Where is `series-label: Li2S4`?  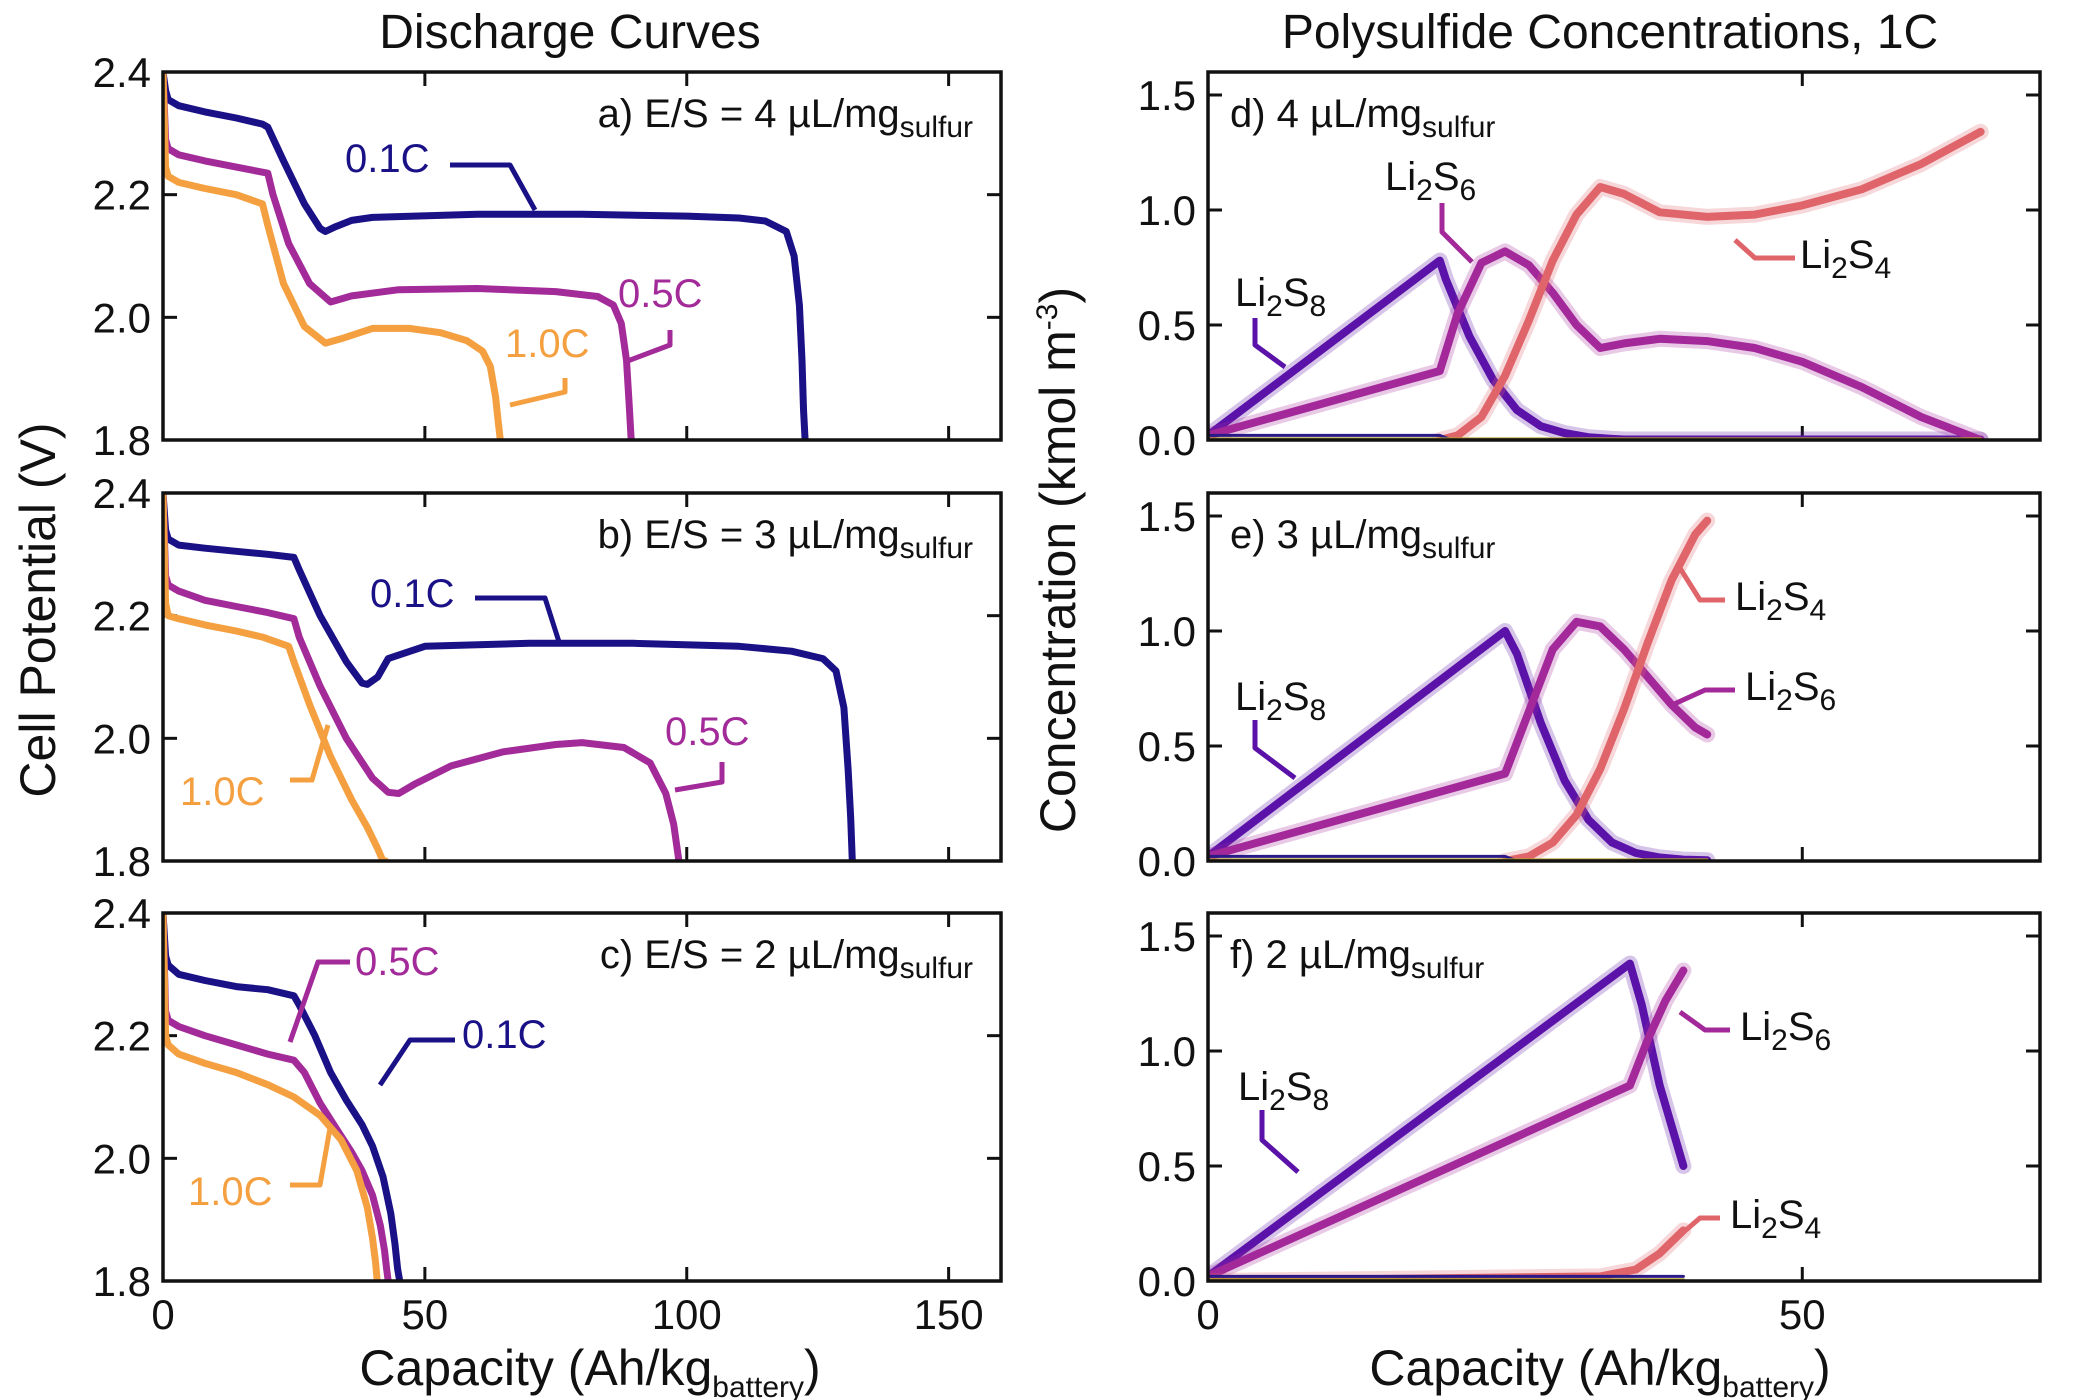
series-label: Li2S4 is located at coordinates (1780, 601).